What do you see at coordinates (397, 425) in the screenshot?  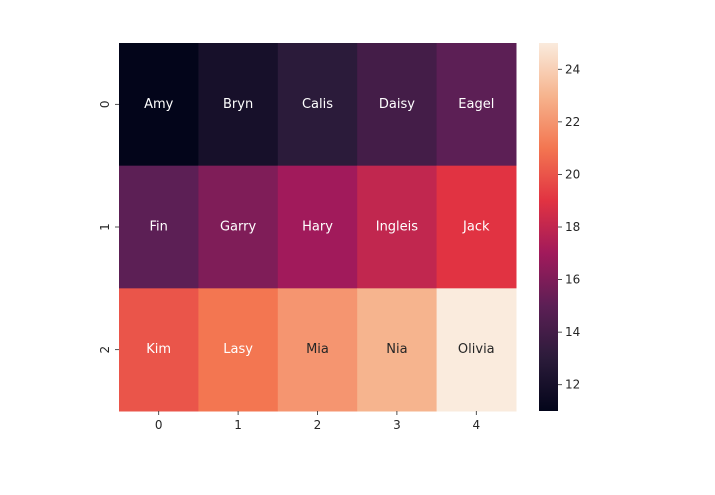 I see `x-tick-label: 3` at bounding box center [397, 425].